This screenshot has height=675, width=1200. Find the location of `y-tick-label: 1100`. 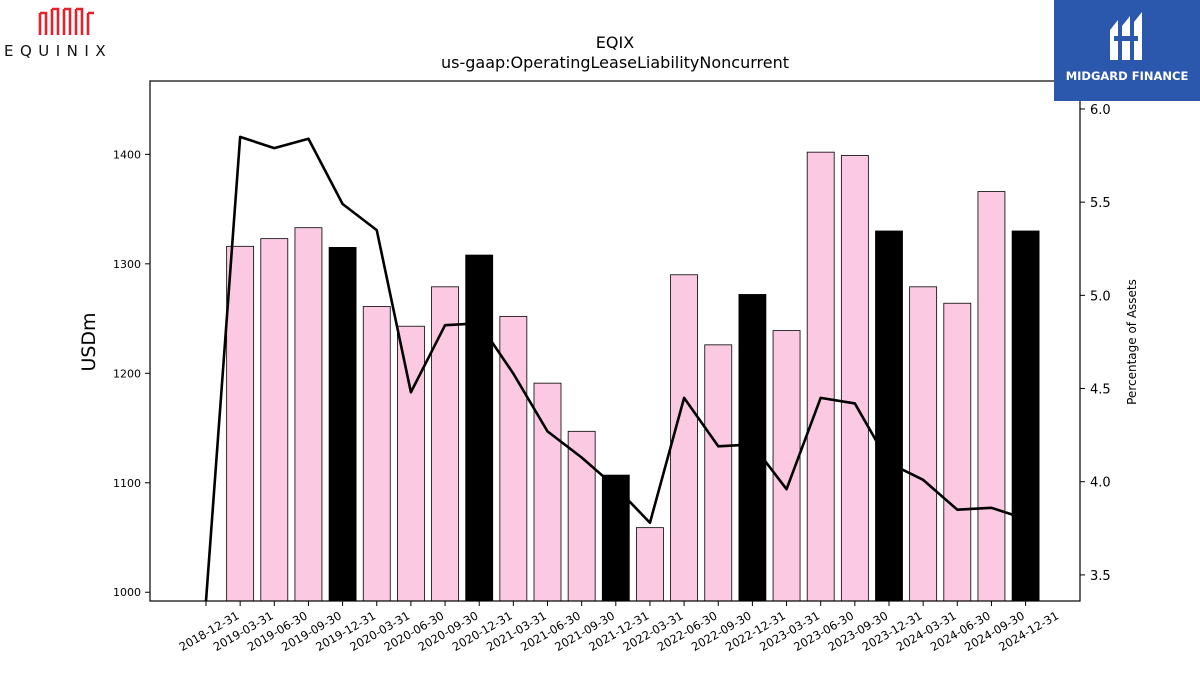

y-tick-label: 1100 is located at coordinates (127, 483).